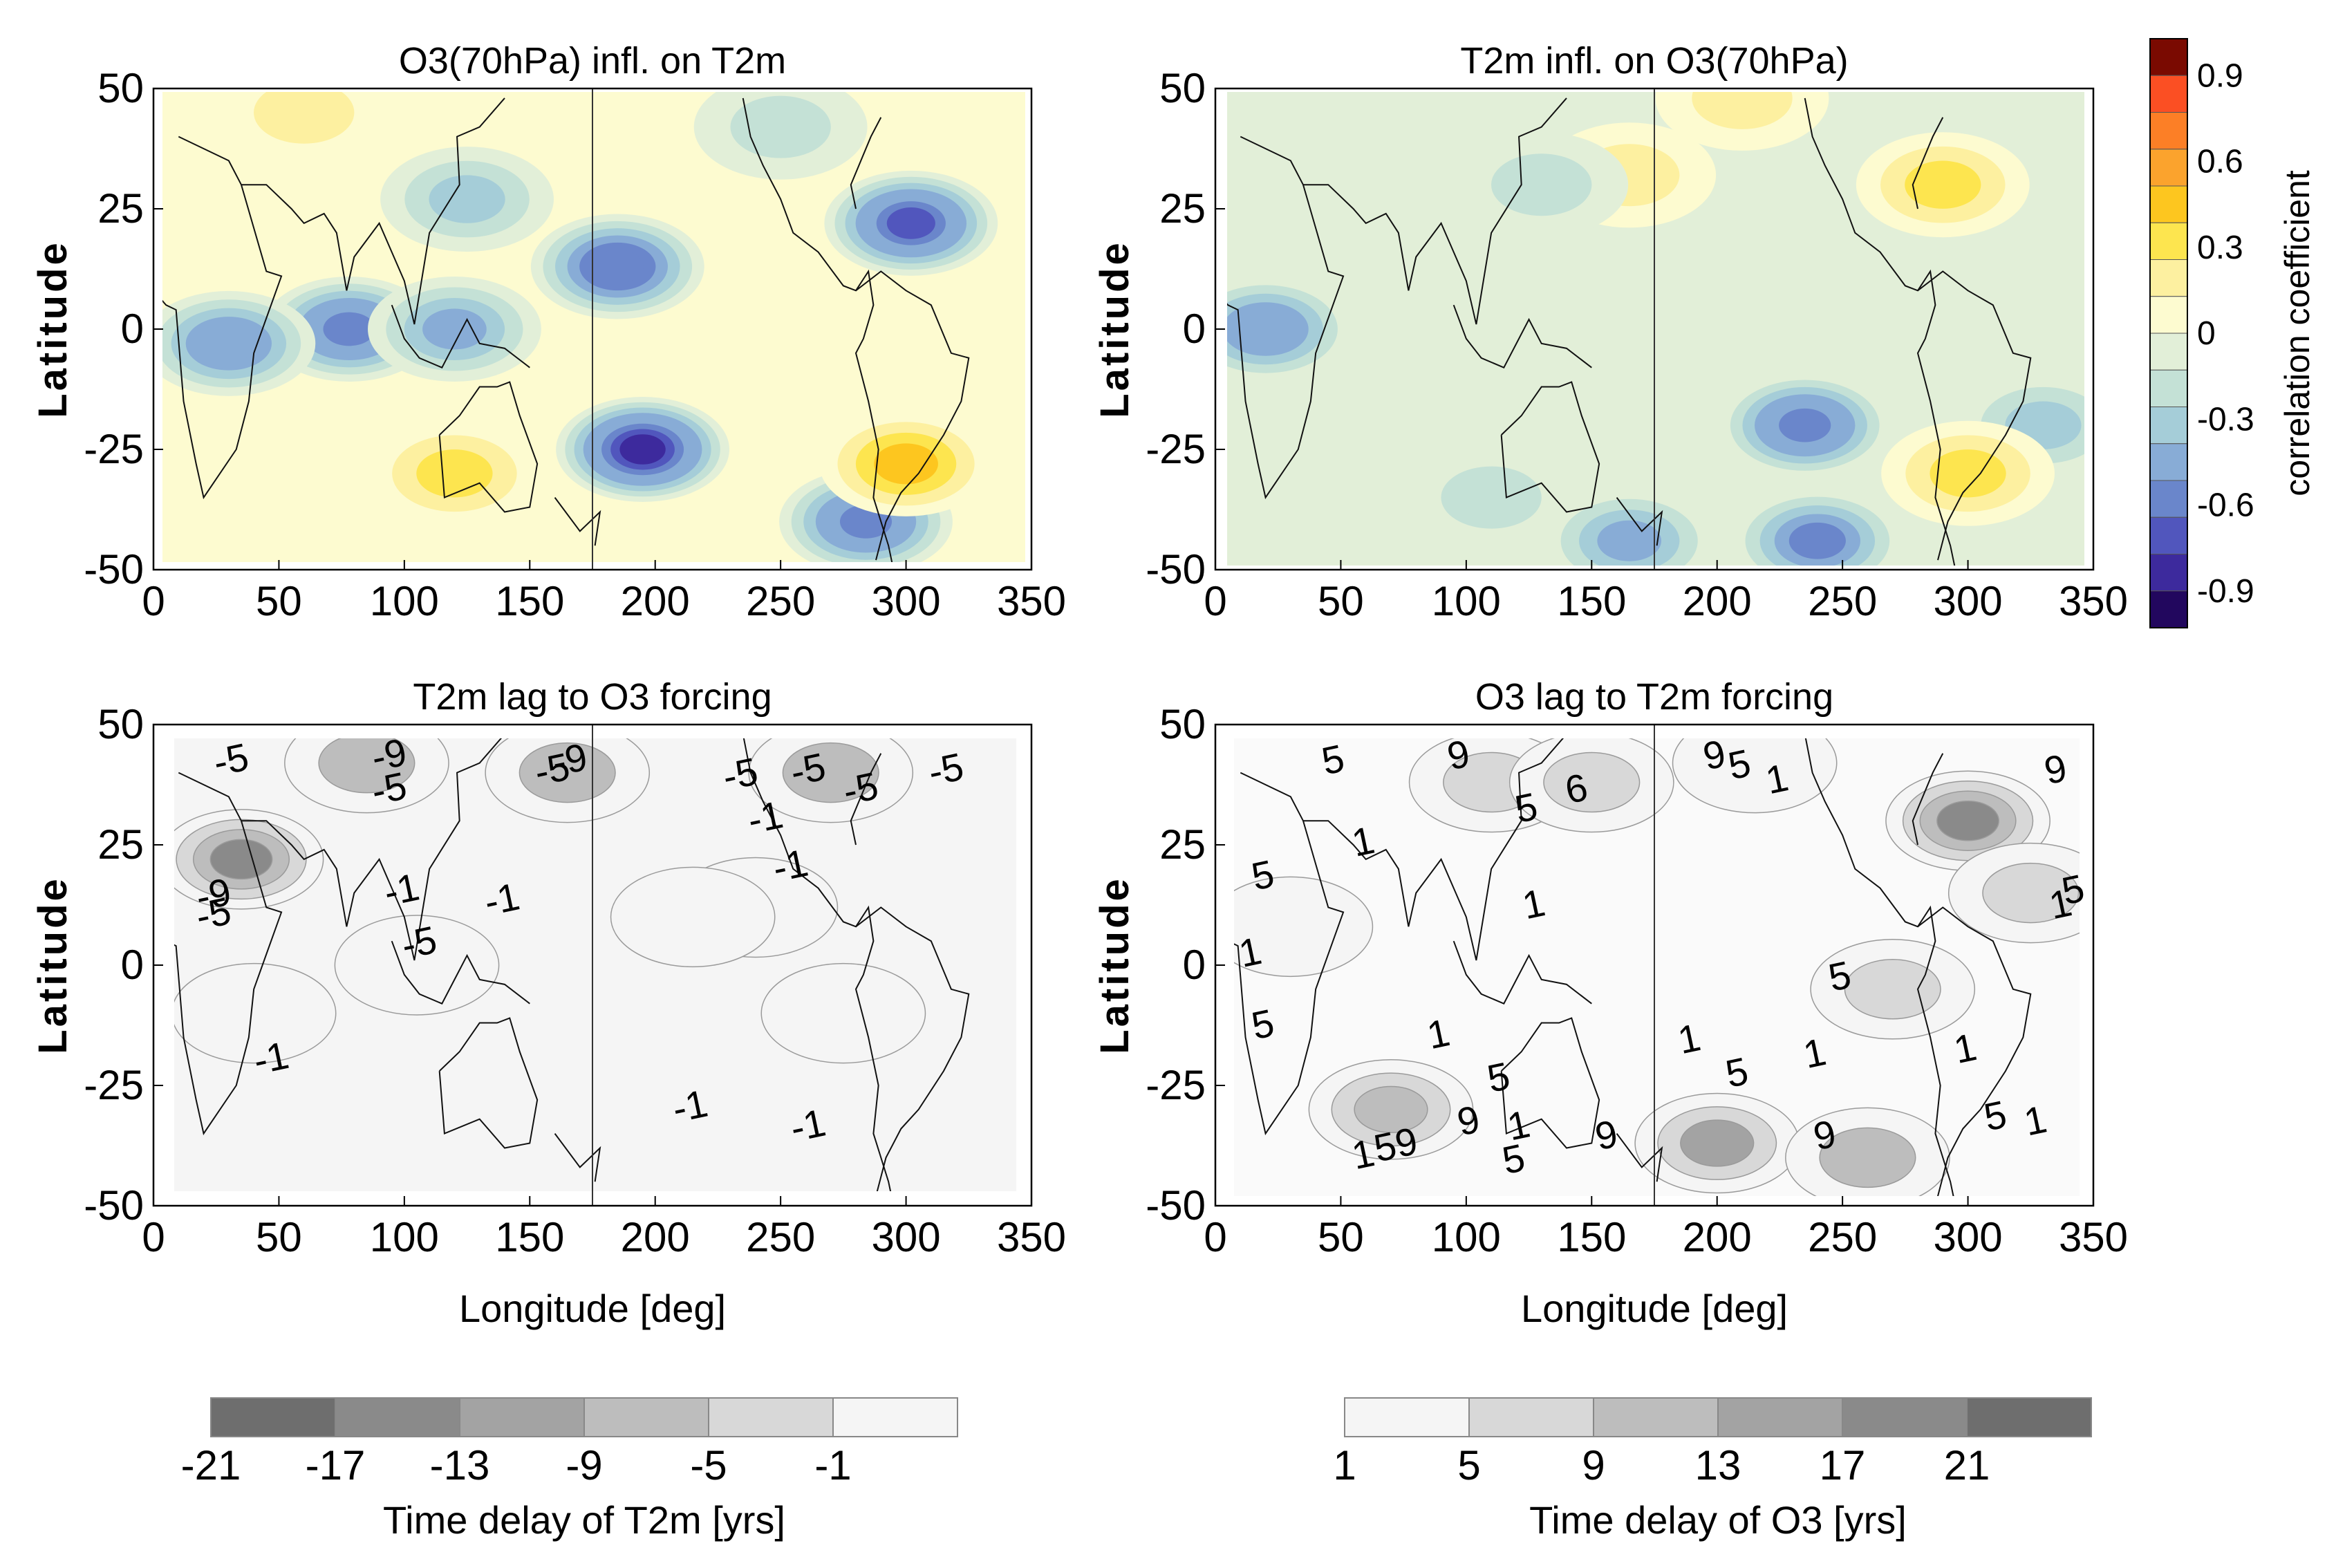 The width and height of the screenshot is (2345, 1568). I want to click on colorbar-tick-label: 0.3, so click(2220, 248).